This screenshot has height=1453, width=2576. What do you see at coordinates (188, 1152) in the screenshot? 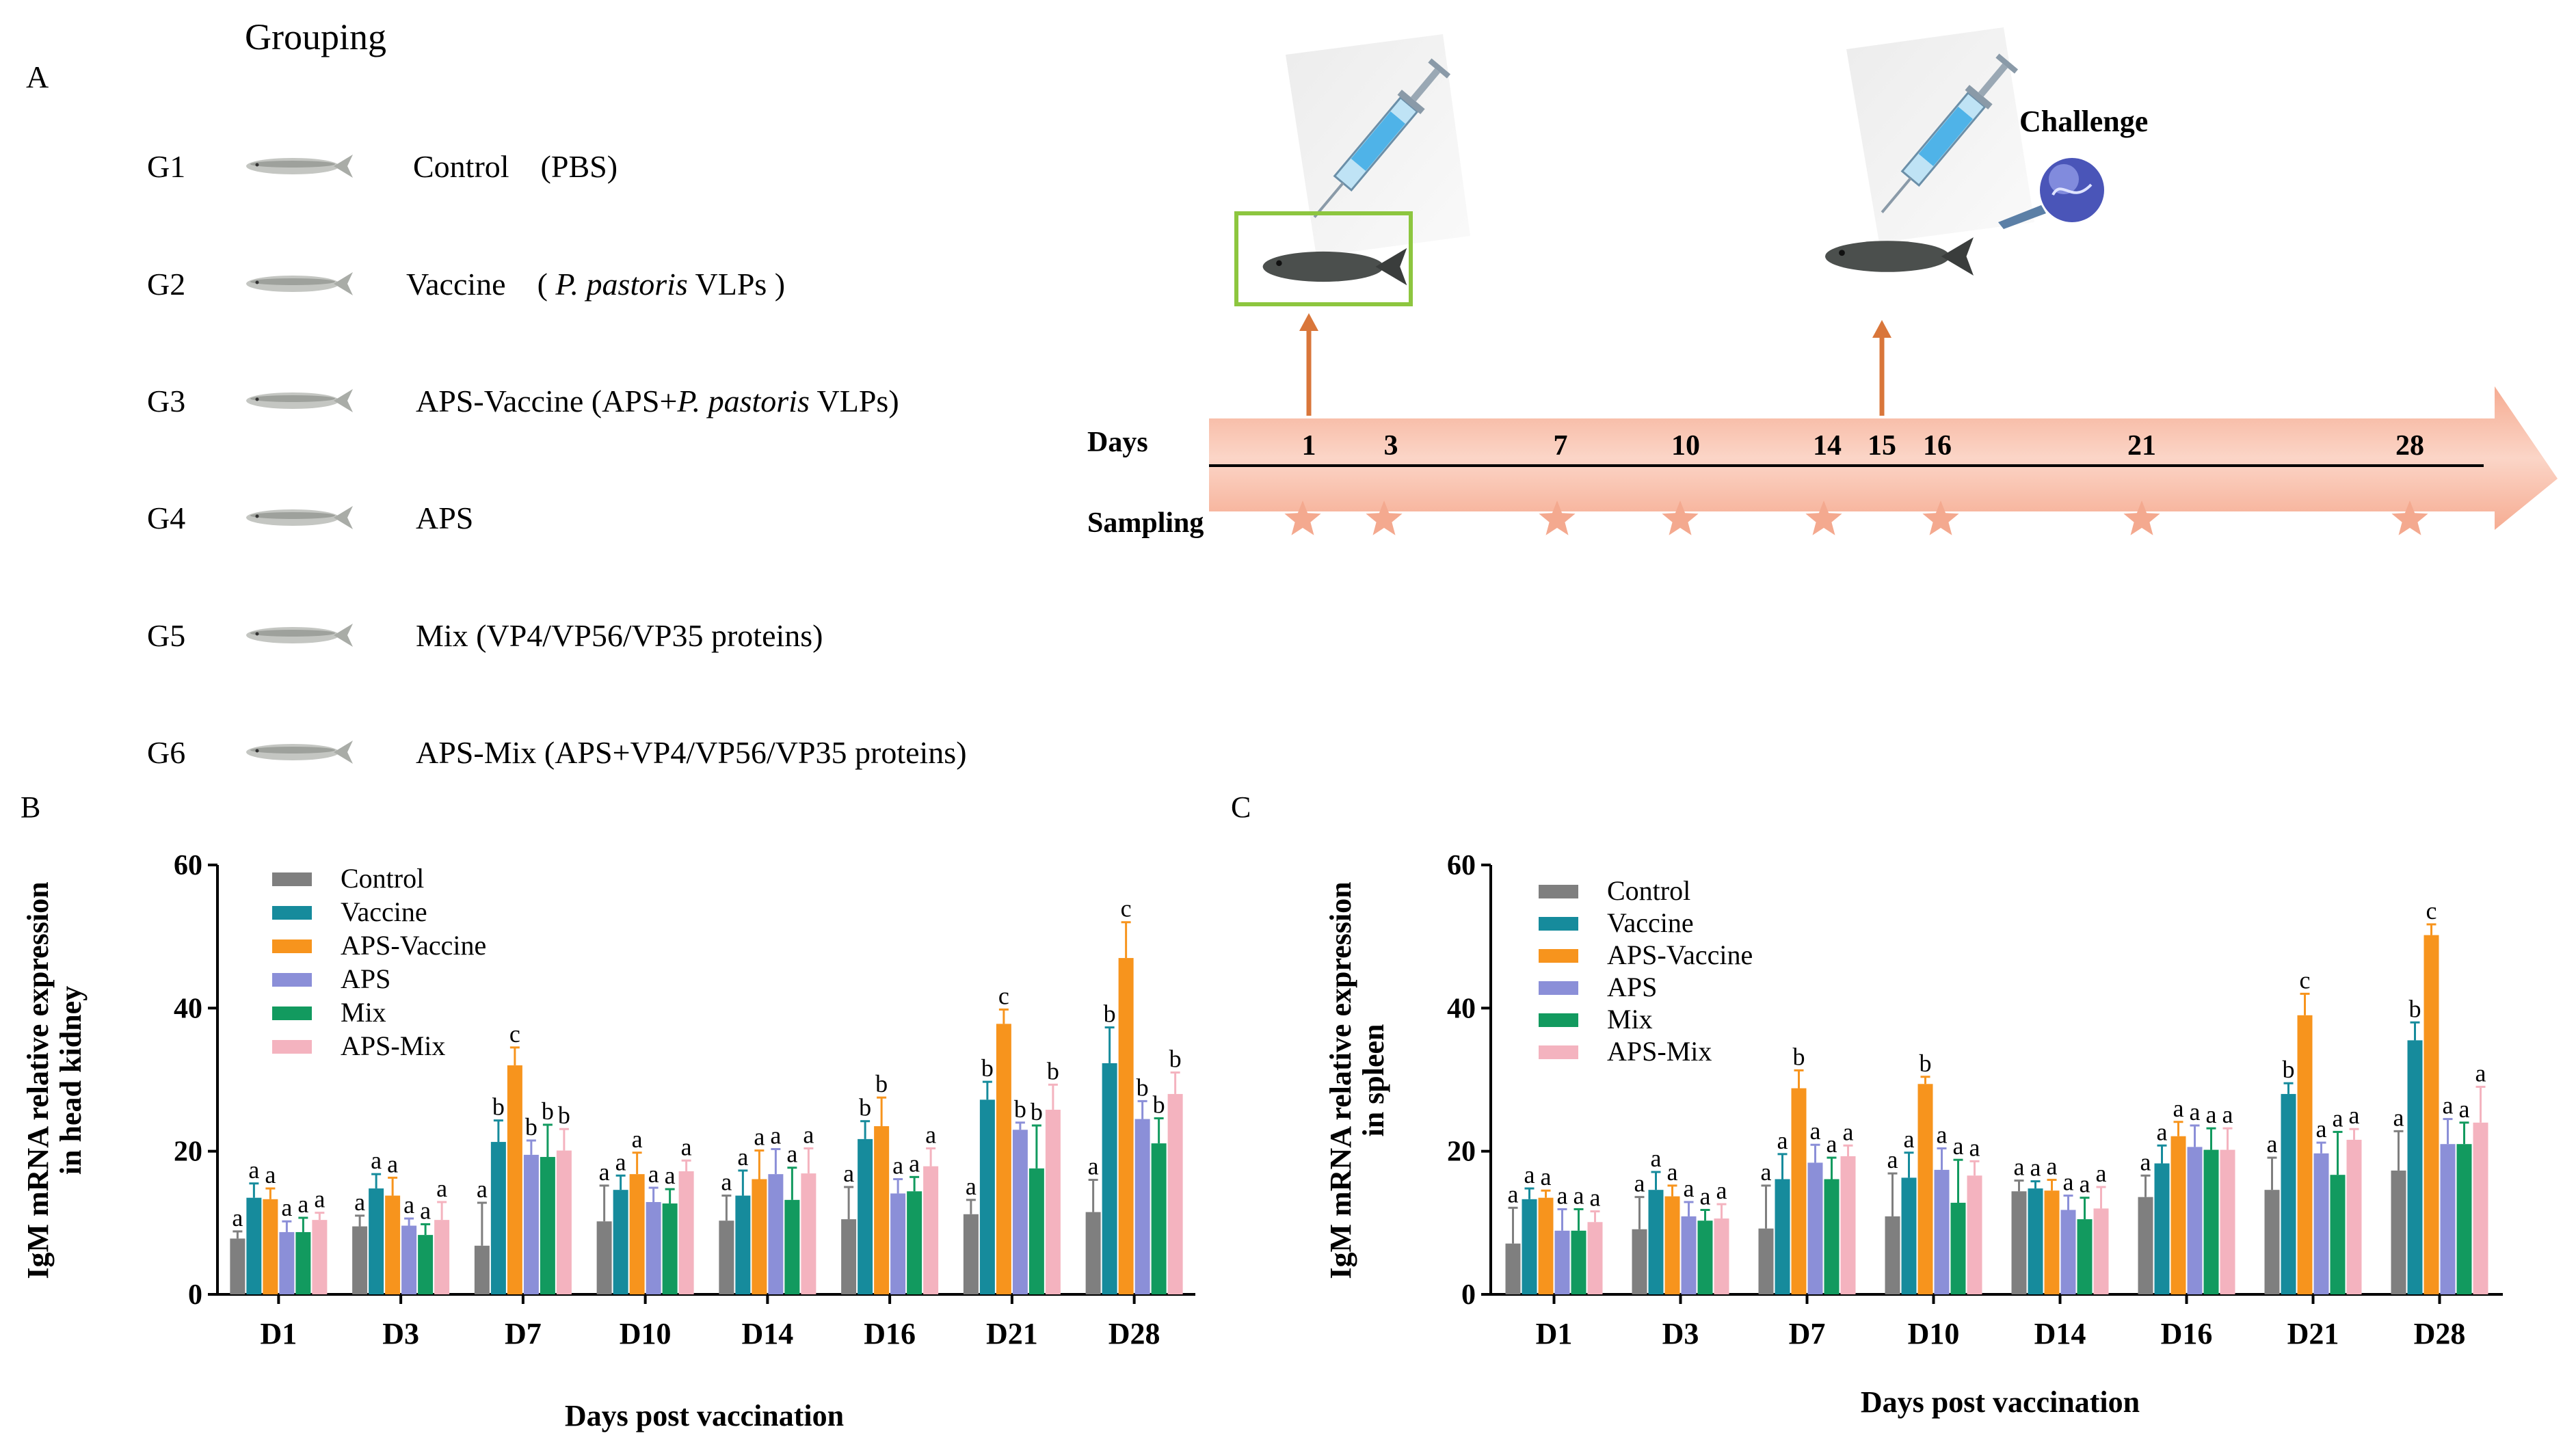
I see `y-tick-label: 20` at bounding box center [188, 1152].